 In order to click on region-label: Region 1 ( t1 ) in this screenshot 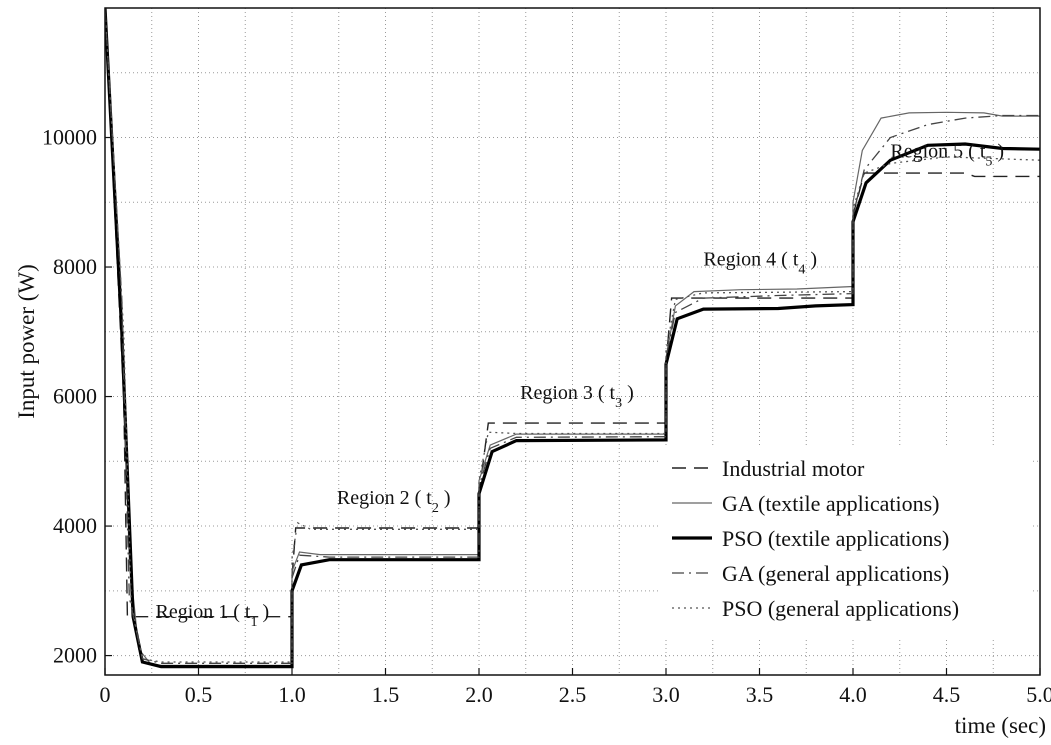, I will do `click(212, 615)`.